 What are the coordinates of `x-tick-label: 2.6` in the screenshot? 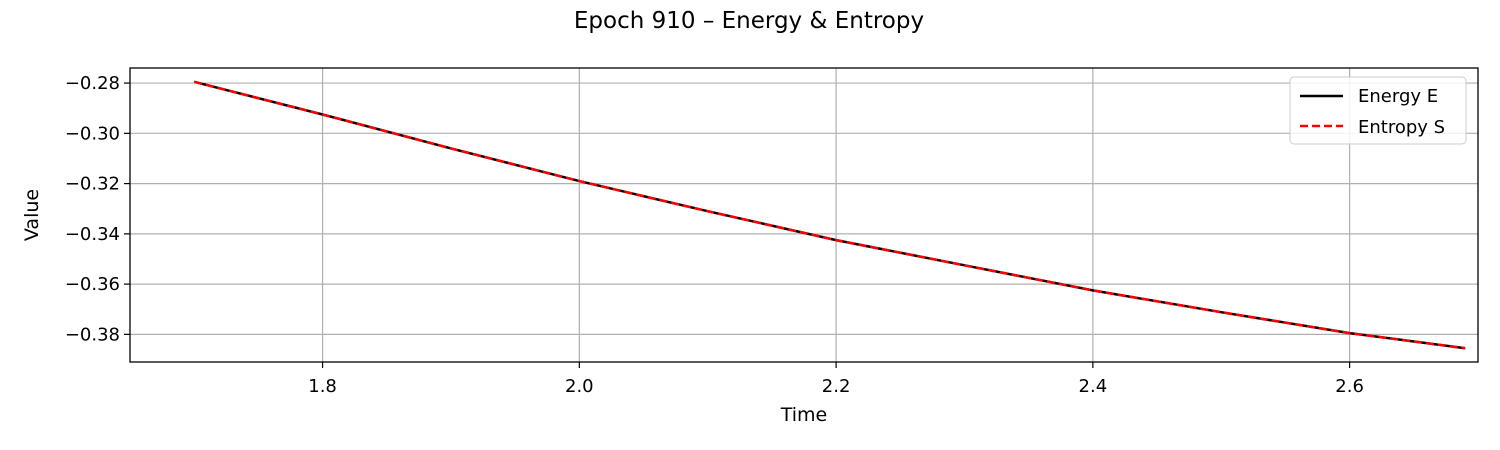 It's located at (1349, 386).